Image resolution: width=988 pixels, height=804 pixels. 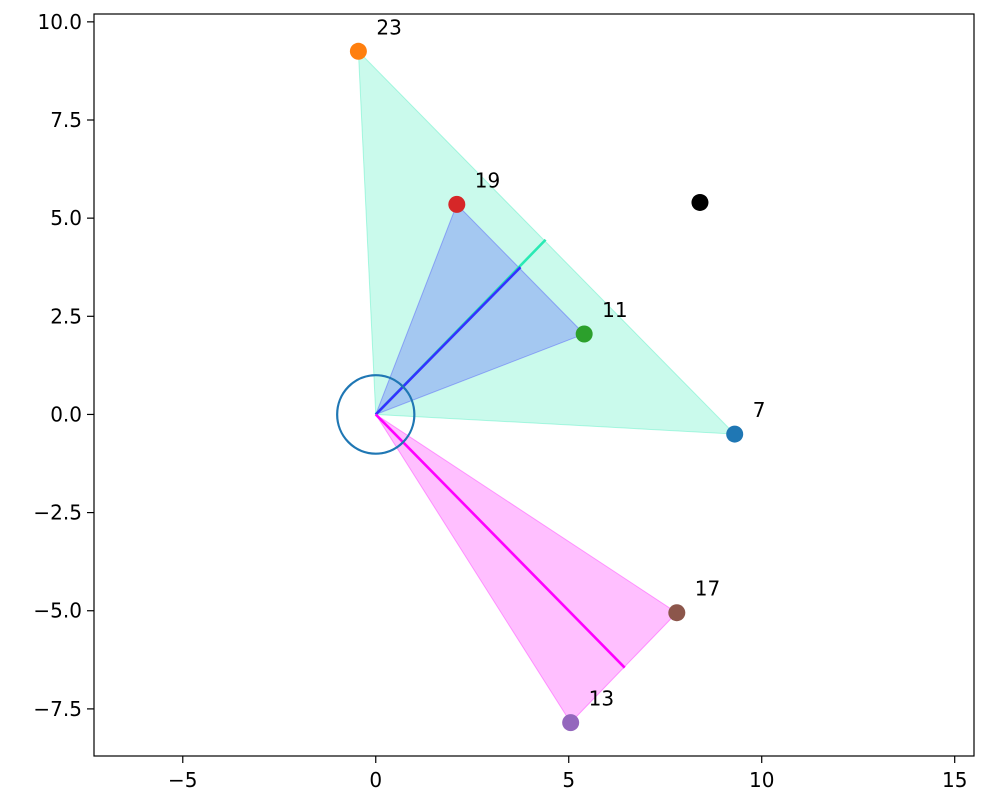 I want to click on y-tick-label: 2.5, so click(x=66, y=316).